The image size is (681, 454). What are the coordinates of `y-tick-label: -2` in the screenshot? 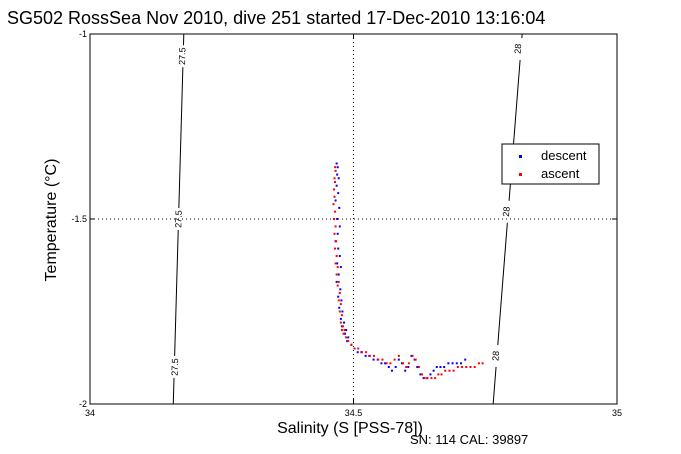 It's located at (83, 404).